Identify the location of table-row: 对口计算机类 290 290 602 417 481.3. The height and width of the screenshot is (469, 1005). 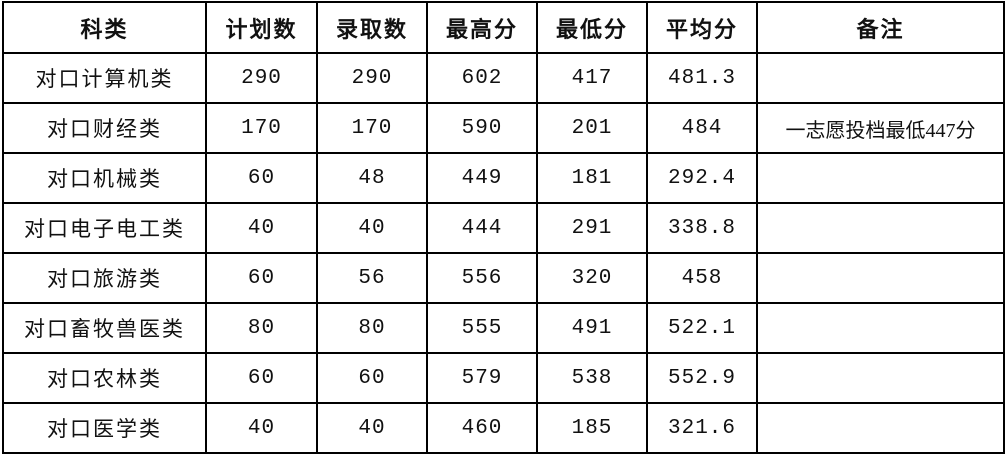
(503, 78).